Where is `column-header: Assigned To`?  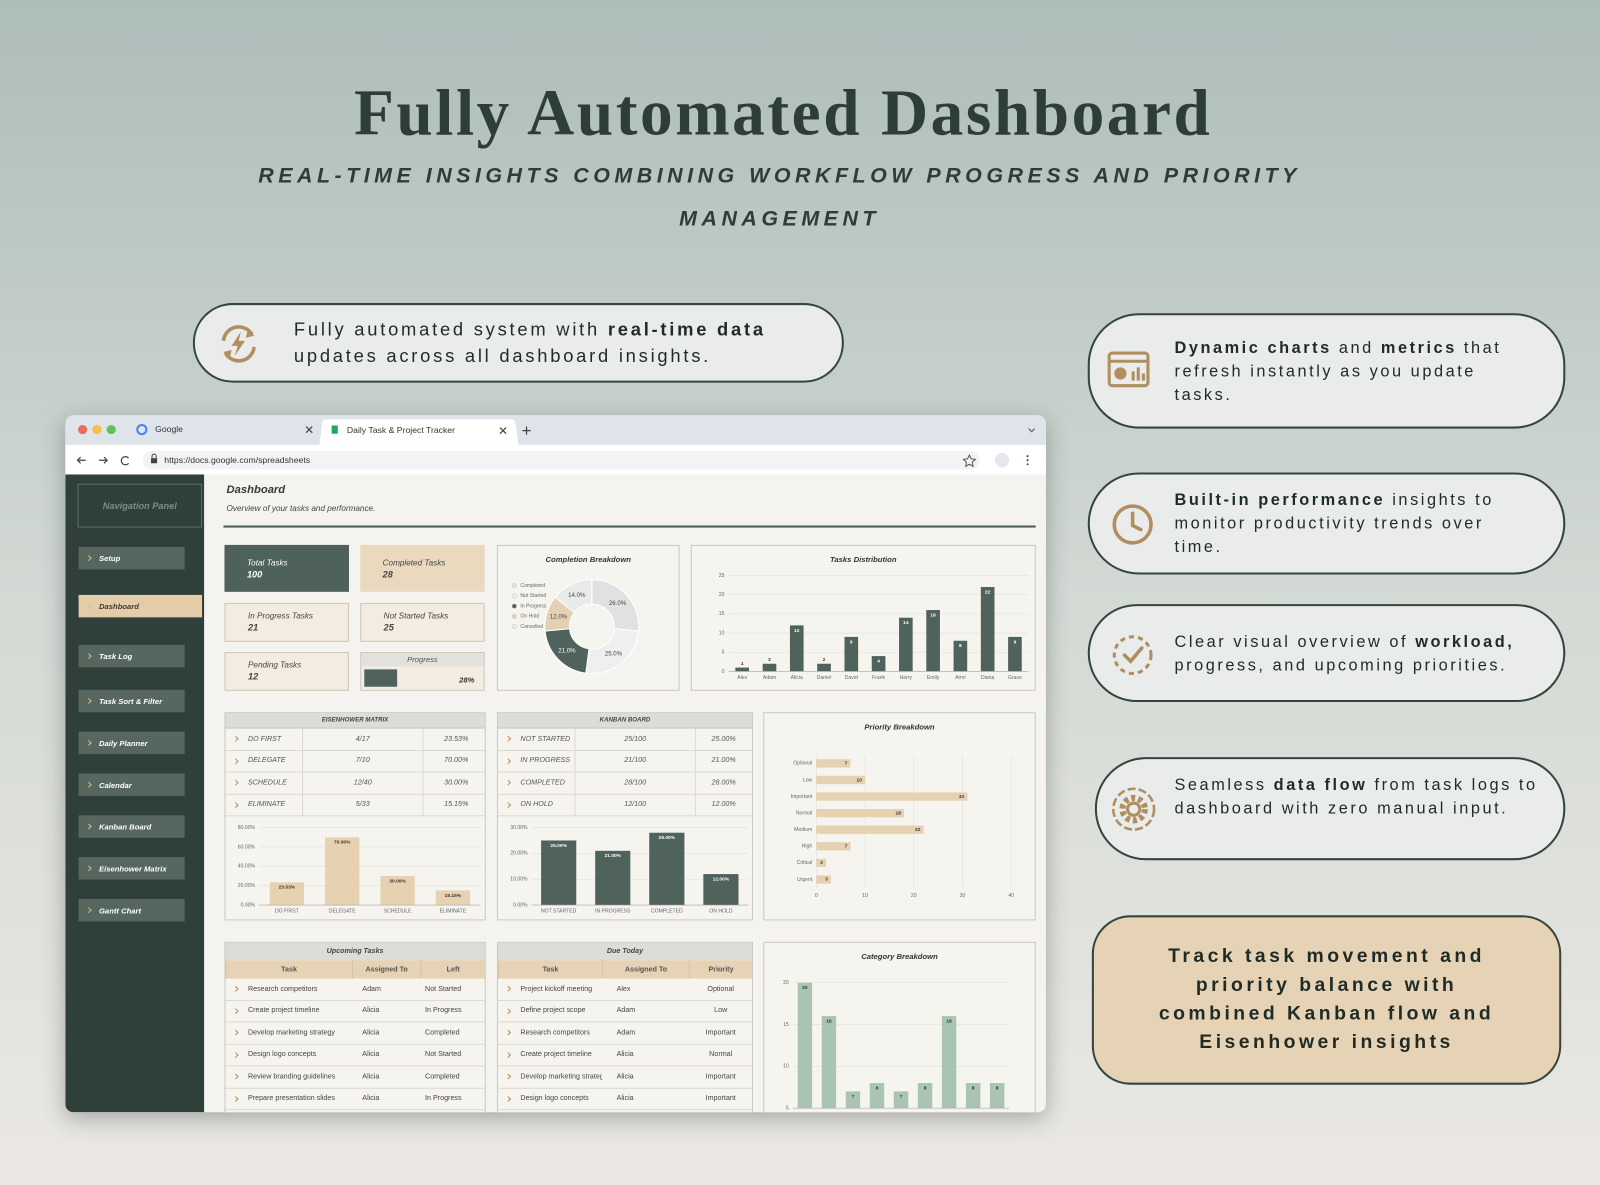
column-header: Assigned To is located at coordinates (645, 969).